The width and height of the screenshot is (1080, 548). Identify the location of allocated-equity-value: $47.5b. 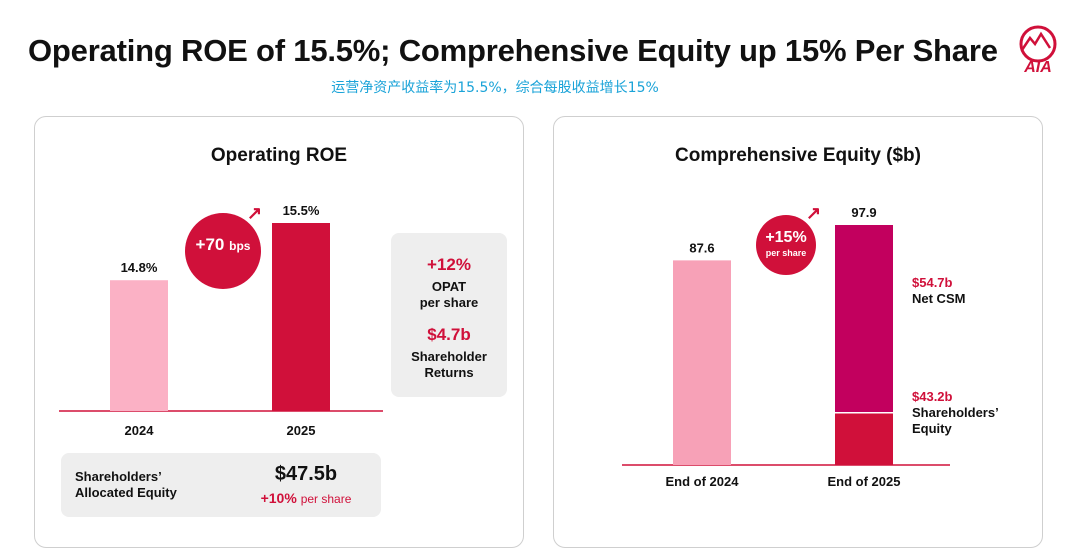
(306, 474).